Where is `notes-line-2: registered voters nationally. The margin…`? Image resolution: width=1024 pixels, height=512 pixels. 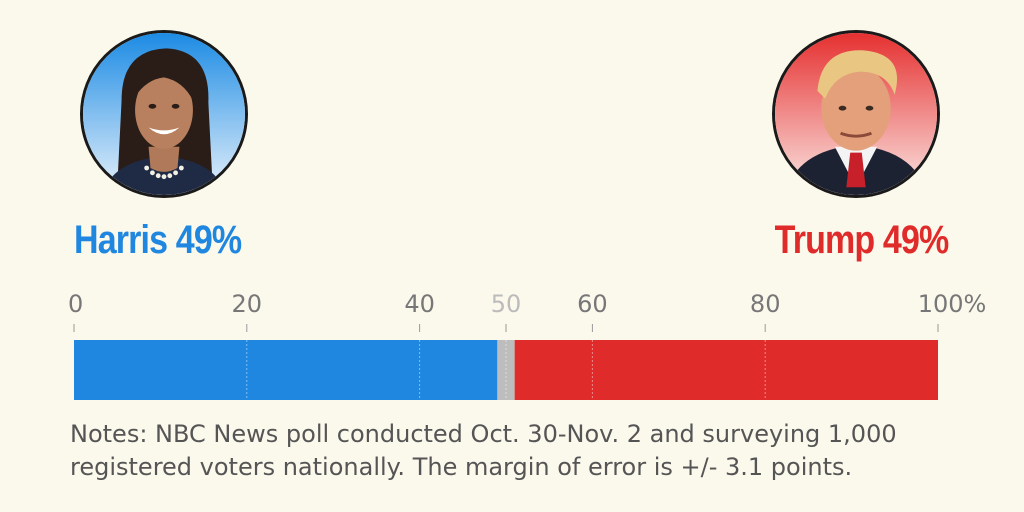
notes-line-2: registered voters nationally. The margin… is located at coordinates (461, 467).